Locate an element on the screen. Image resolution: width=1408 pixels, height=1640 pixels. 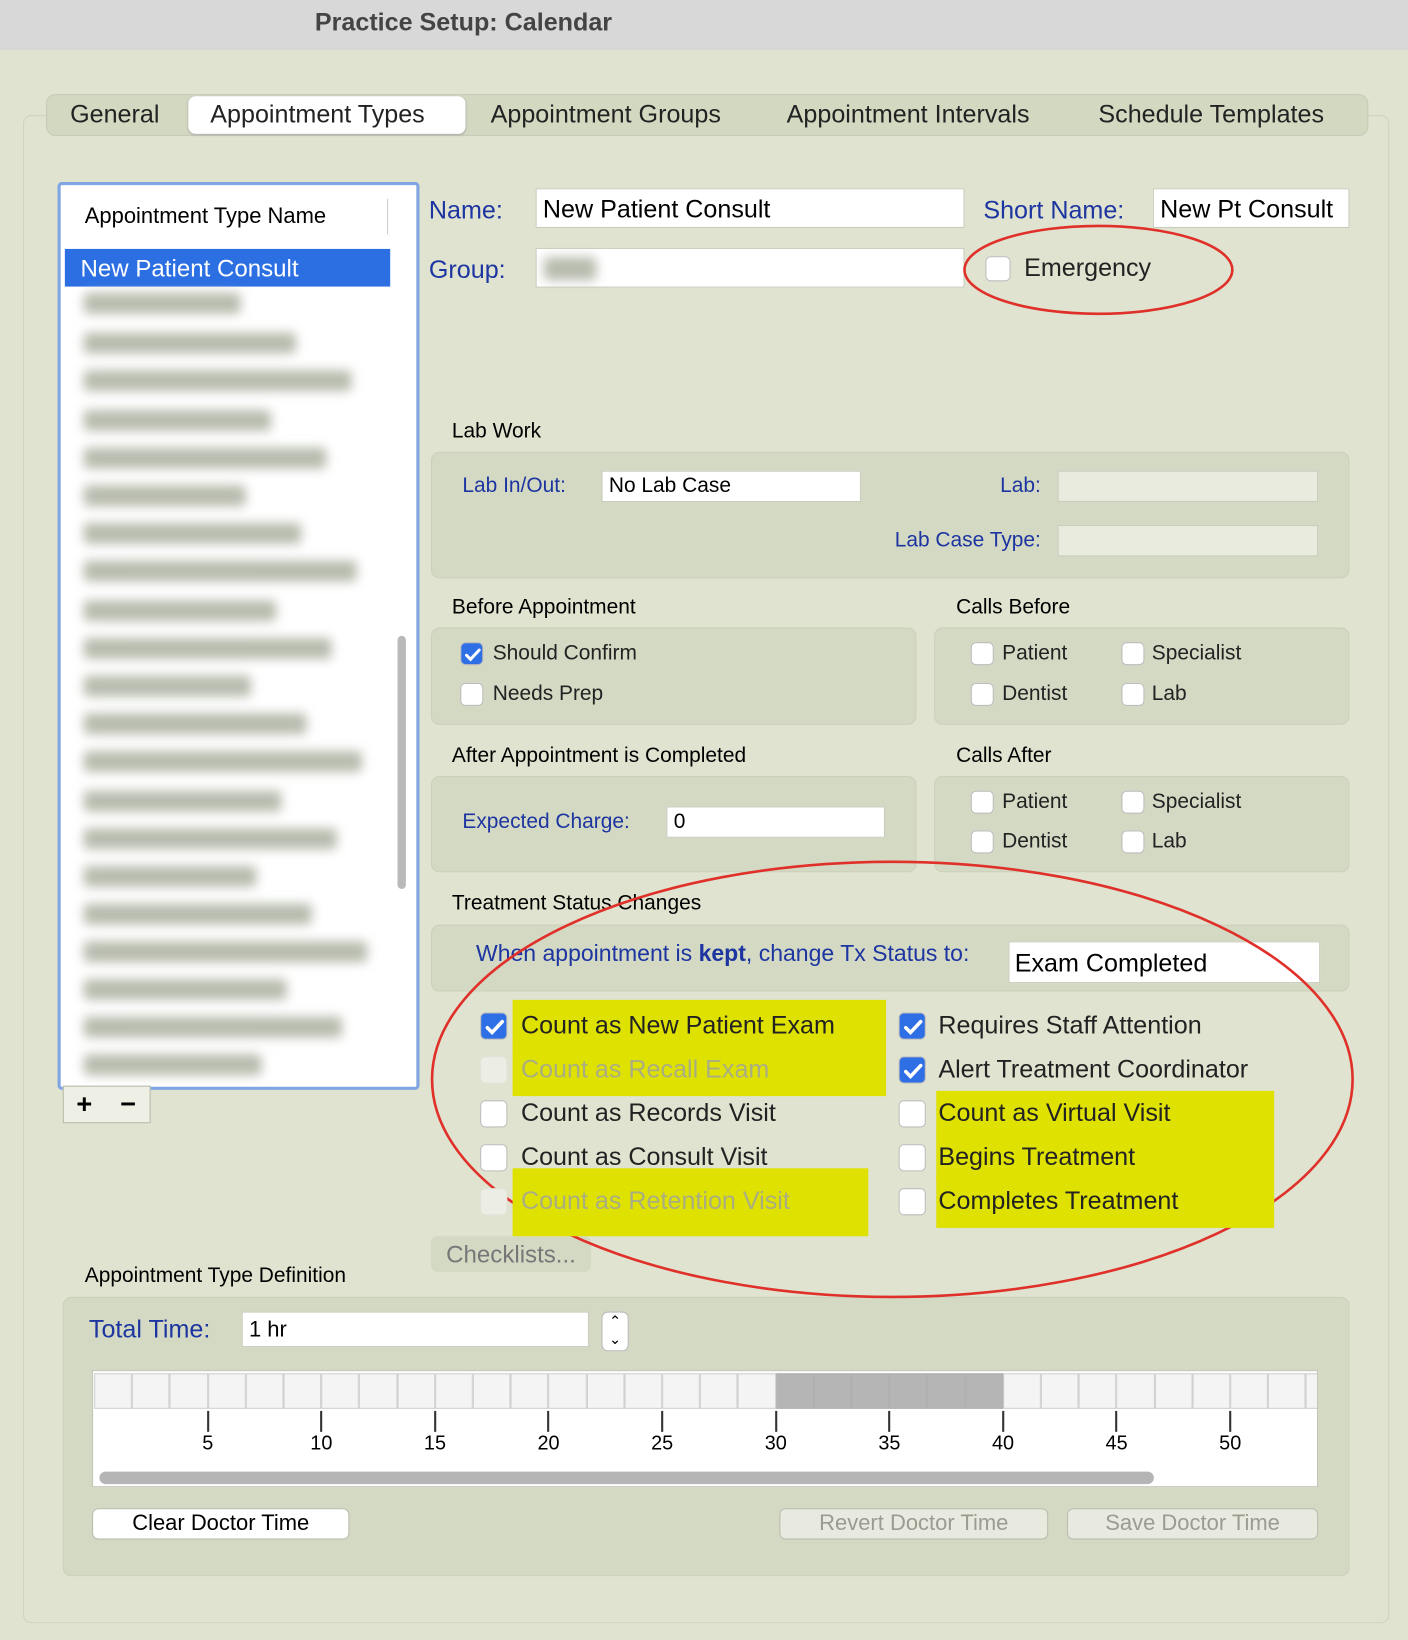
tick-label: 40 is located at coordinates (1003, 1443).